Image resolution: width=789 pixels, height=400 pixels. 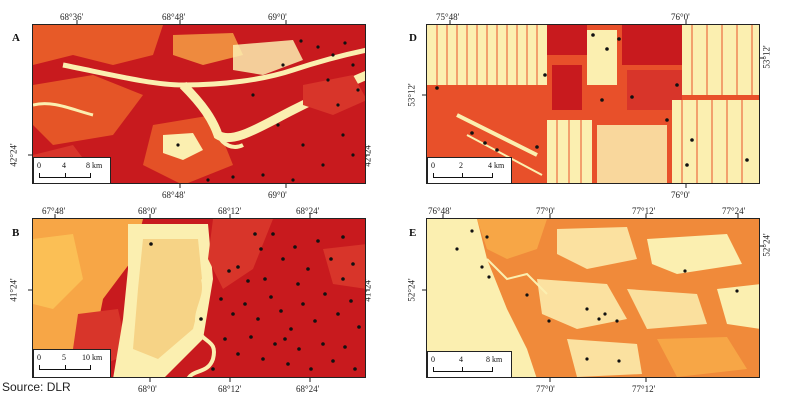 I want to click on panel-b-bottom-coord-1: 68°0', so click(x=147, y=389).